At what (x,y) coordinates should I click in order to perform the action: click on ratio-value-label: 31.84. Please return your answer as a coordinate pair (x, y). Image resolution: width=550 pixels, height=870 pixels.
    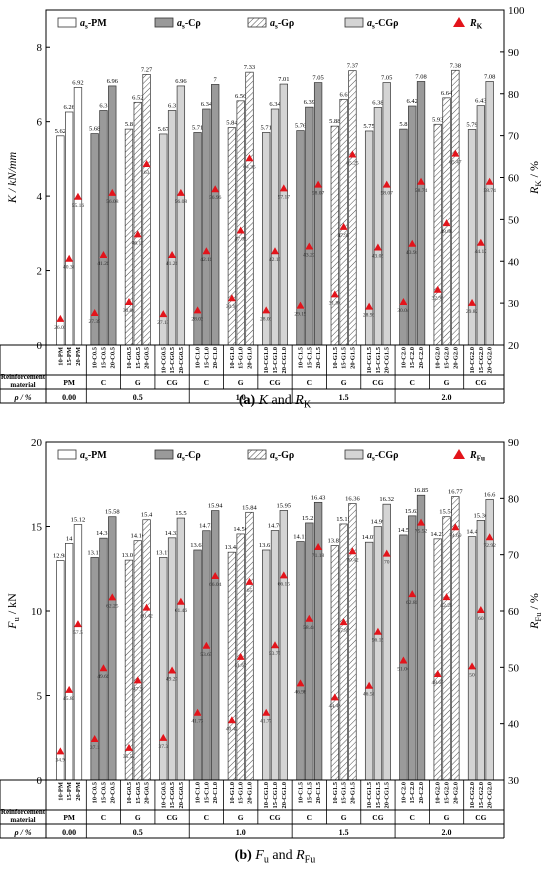
    Looking at the image, I should click on (335, 303).